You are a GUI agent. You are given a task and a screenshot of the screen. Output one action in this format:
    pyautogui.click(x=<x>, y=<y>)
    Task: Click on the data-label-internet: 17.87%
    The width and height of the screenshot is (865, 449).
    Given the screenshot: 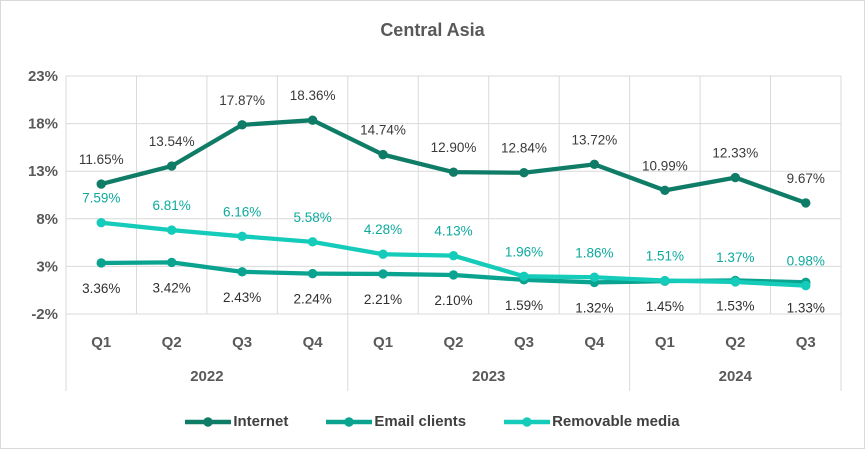 What is the action you would take?
    pyautogui.click(x=242, y=100)
    